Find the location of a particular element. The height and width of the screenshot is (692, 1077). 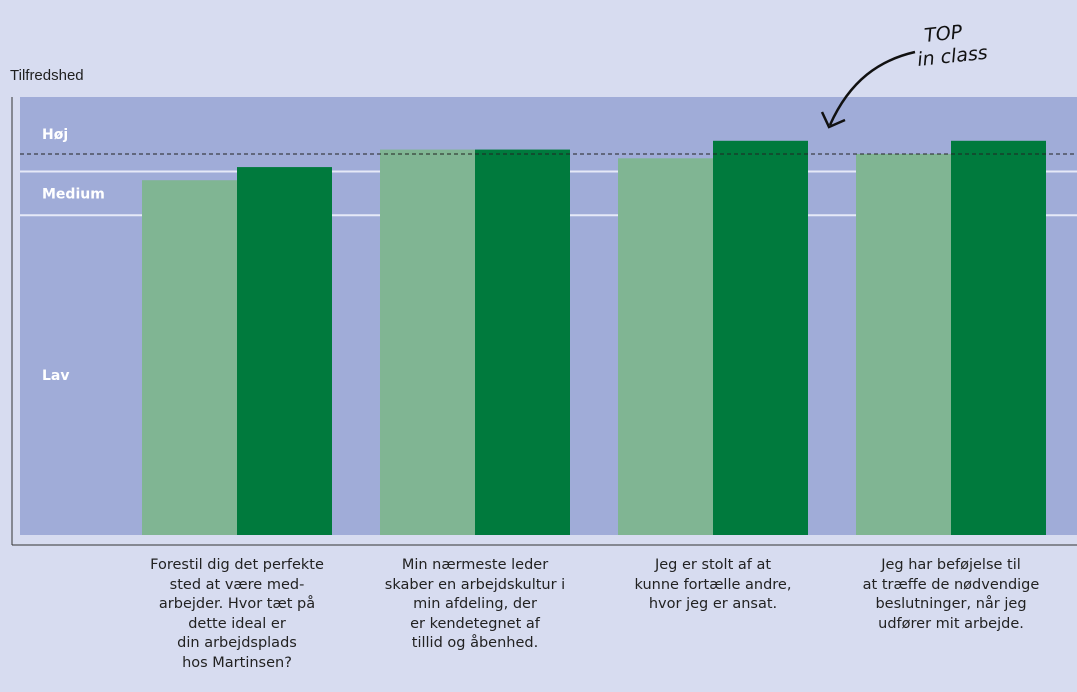

bar-series2-cat1 is located at coordinates (284, 351).